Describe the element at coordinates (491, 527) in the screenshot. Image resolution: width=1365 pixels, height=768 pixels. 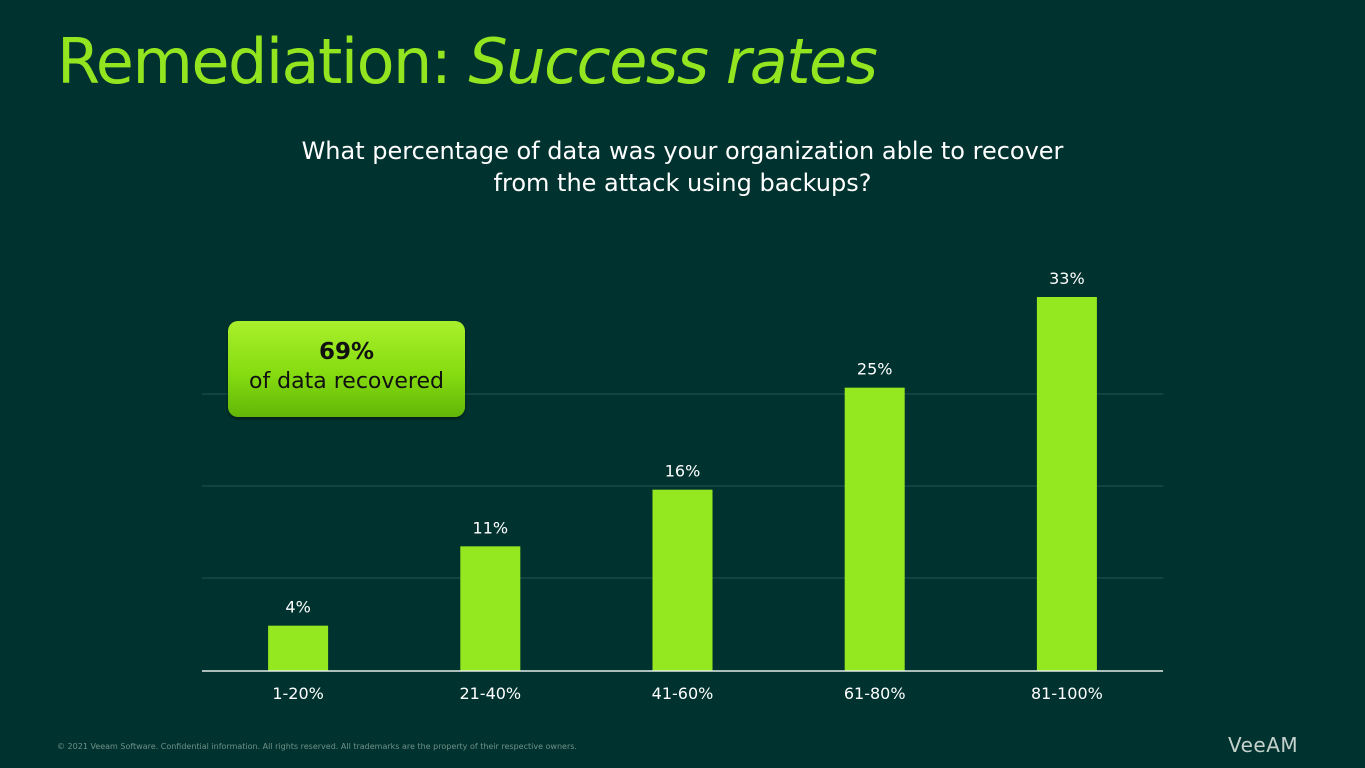
I see `data-label-2: 11%` at that location.